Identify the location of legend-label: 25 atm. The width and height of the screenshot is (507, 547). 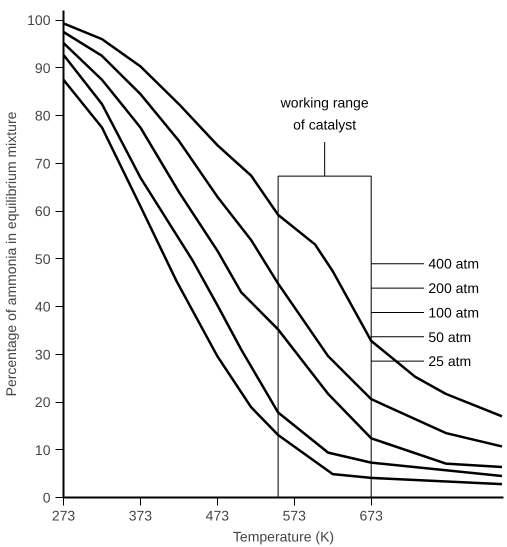
(450, 361).